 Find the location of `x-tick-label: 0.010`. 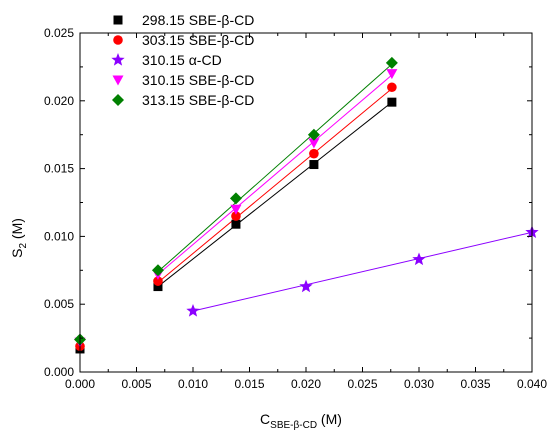

x-tick-label: 0.010 is located at coordinates (193, 384).